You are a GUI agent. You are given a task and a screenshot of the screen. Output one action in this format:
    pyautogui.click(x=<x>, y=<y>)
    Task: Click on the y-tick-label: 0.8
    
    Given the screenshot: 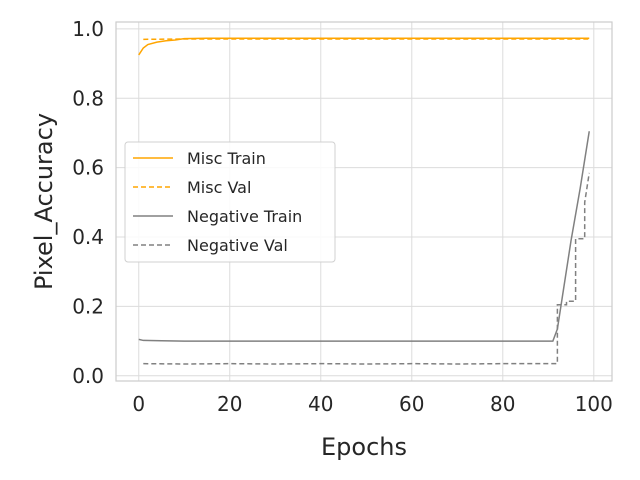 What is the action you would take?
    pyautogui.click(x=88, y=98)
    